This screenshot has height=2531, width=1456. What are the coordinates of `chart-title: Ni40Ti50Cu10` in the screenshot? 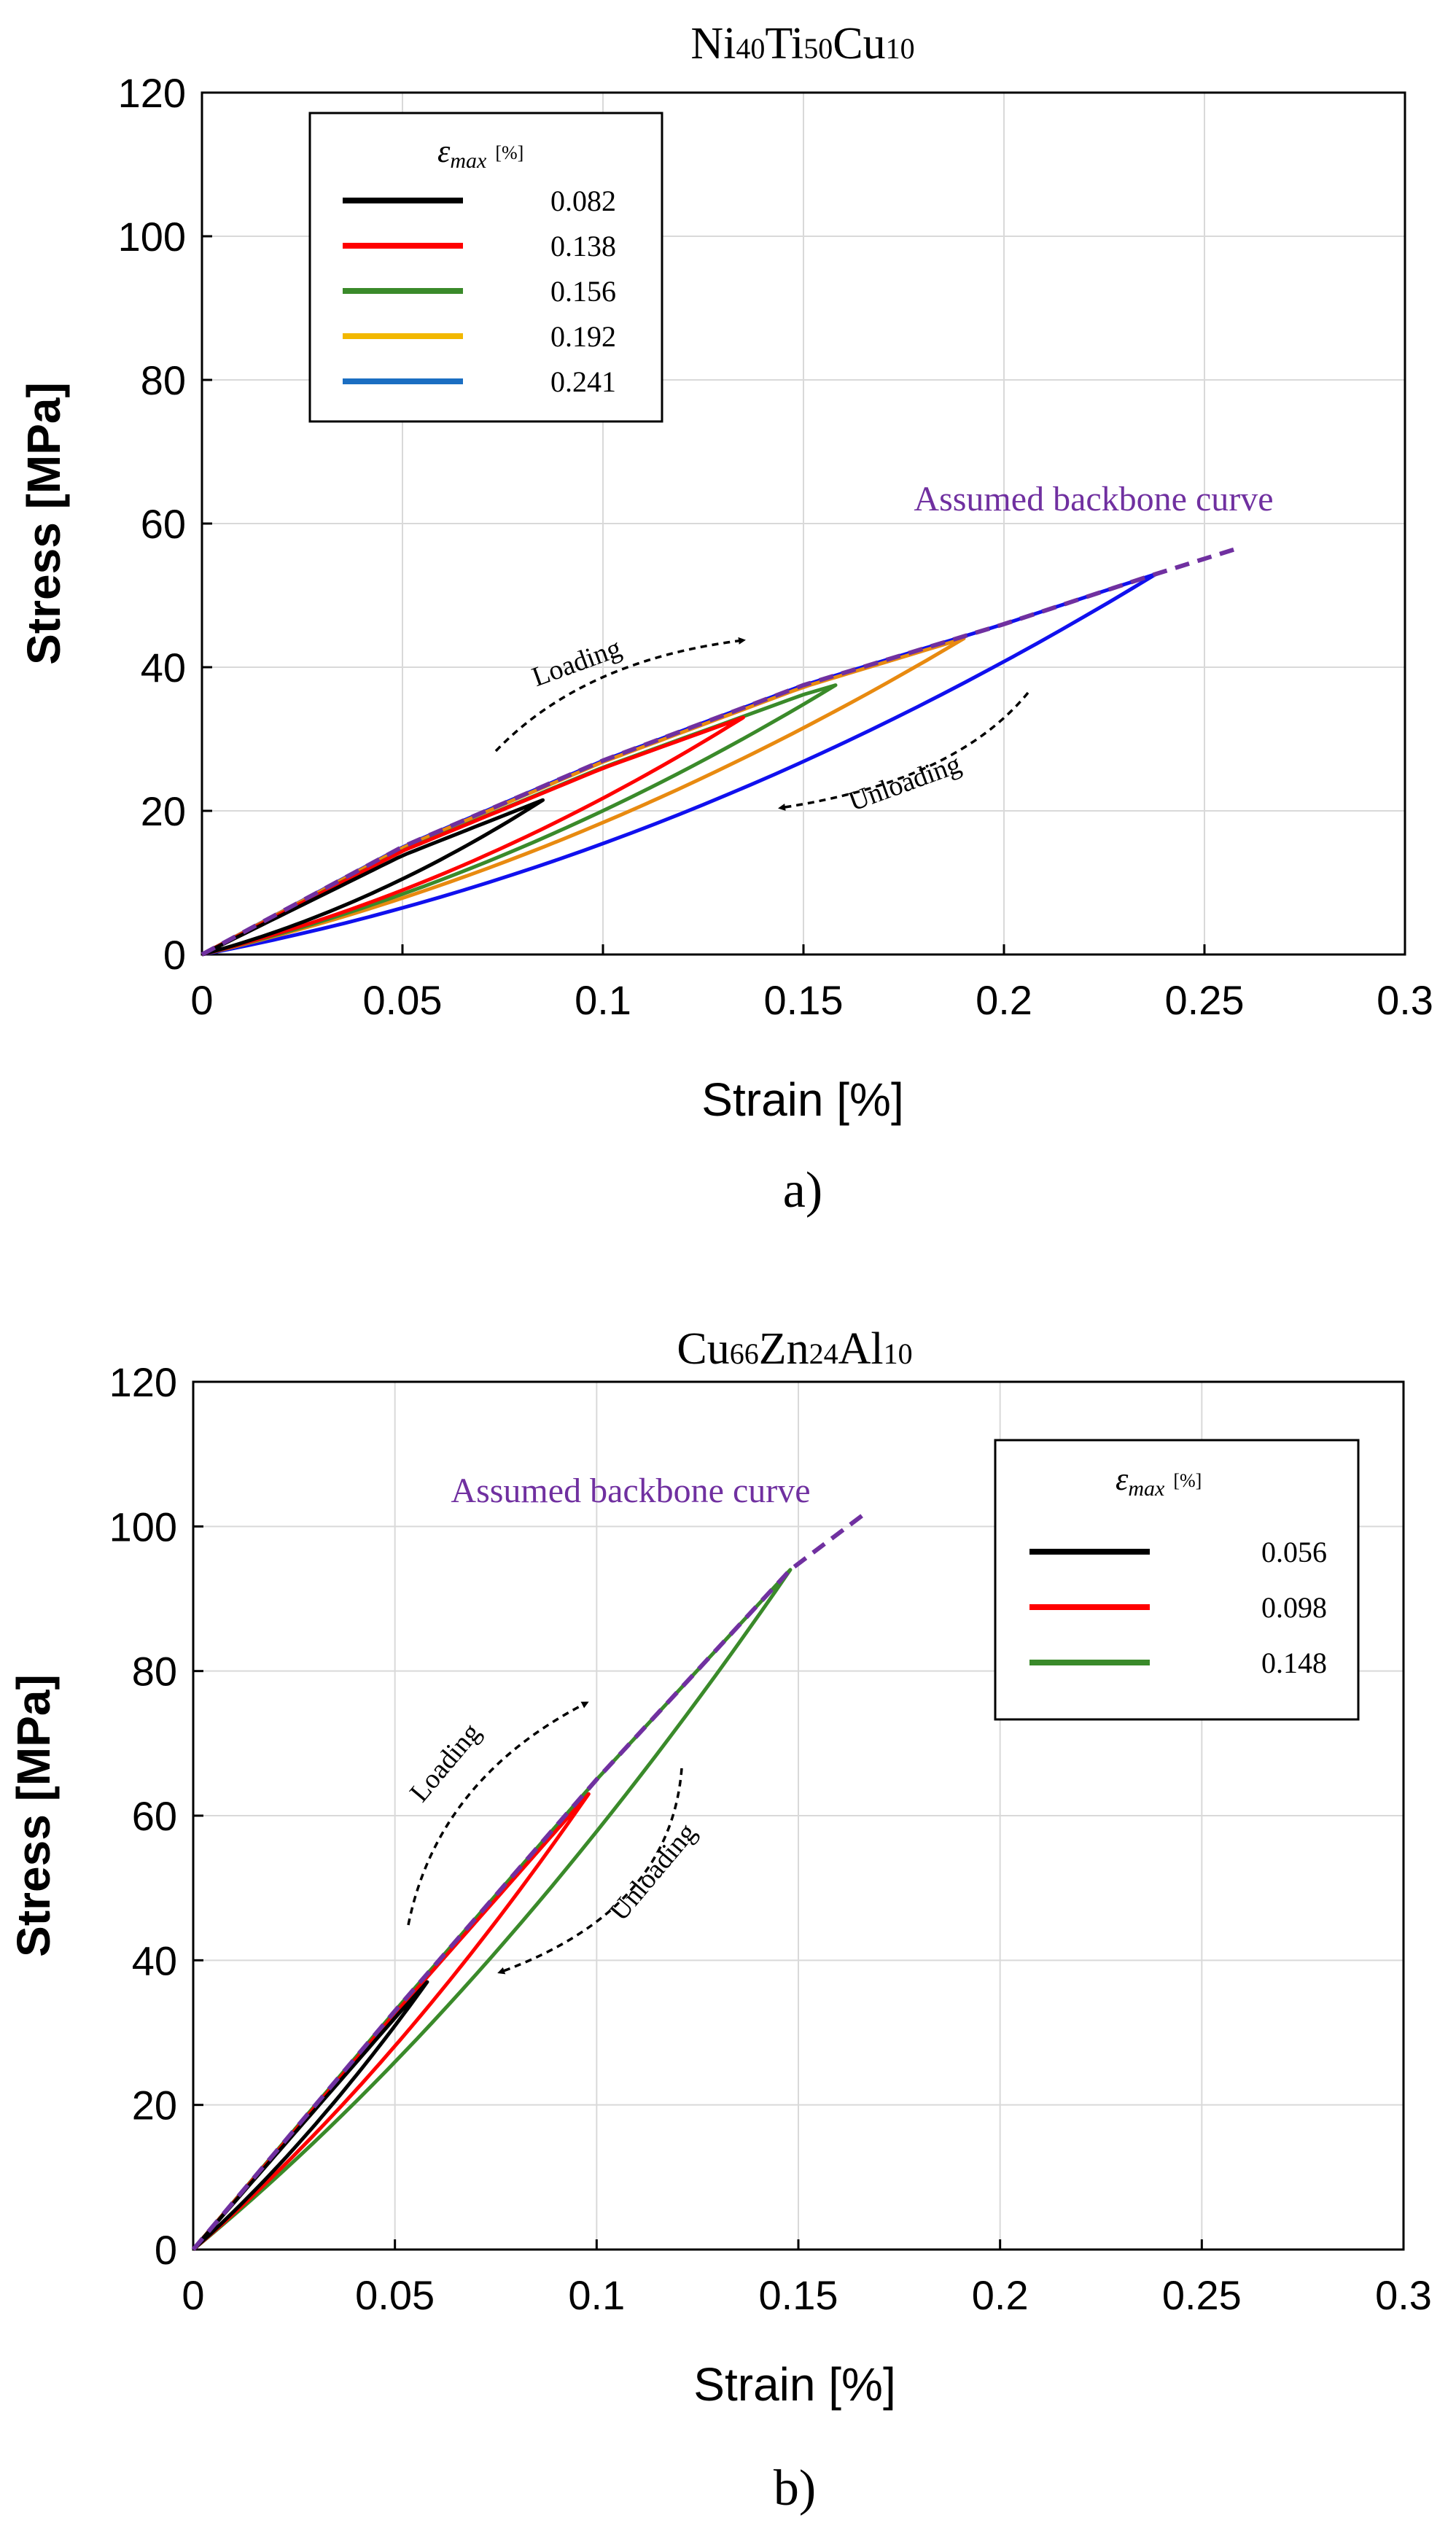 It's located at (802, 44).